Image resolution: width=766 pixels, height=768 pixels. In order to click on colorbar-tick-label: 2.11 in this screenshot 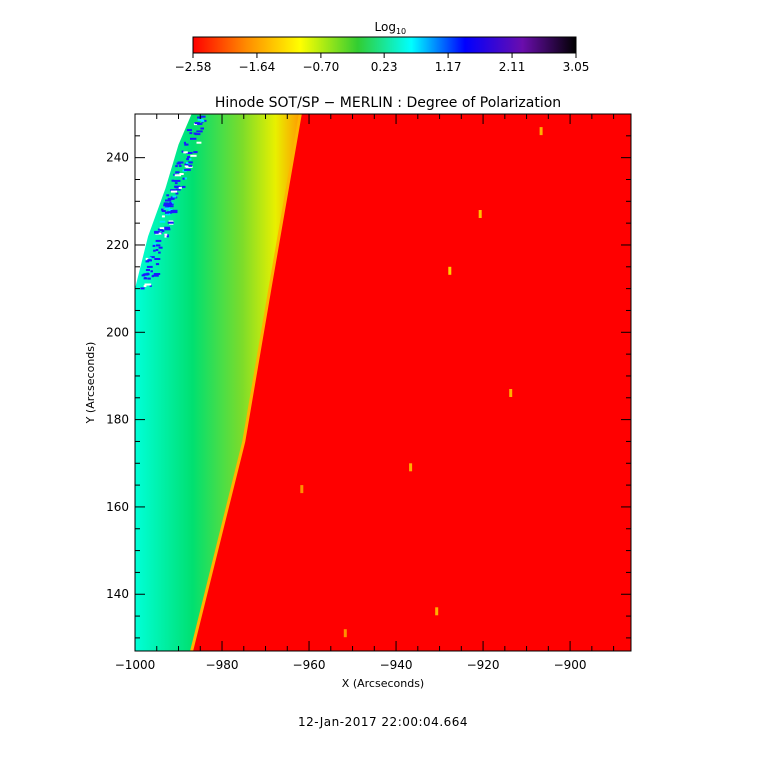, I will do `click(512, 67)`.